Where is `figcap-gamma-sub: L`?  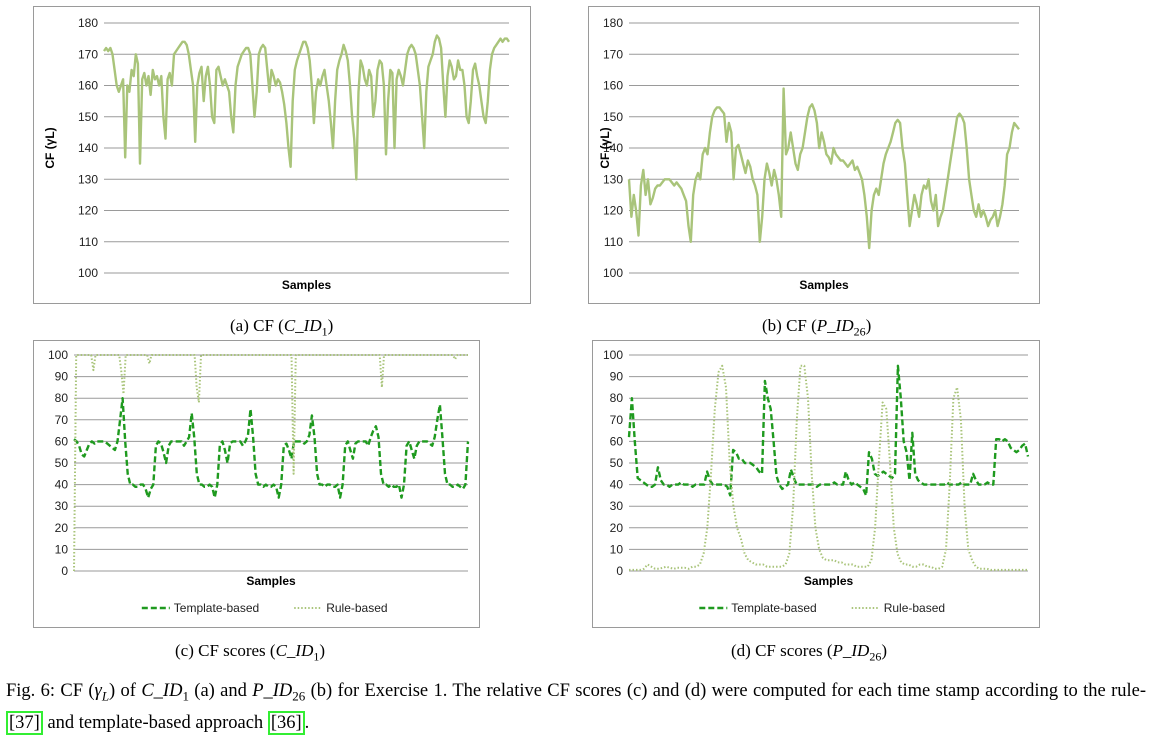
figcap-gamma-sub: L is located at coordinates (105, 696).